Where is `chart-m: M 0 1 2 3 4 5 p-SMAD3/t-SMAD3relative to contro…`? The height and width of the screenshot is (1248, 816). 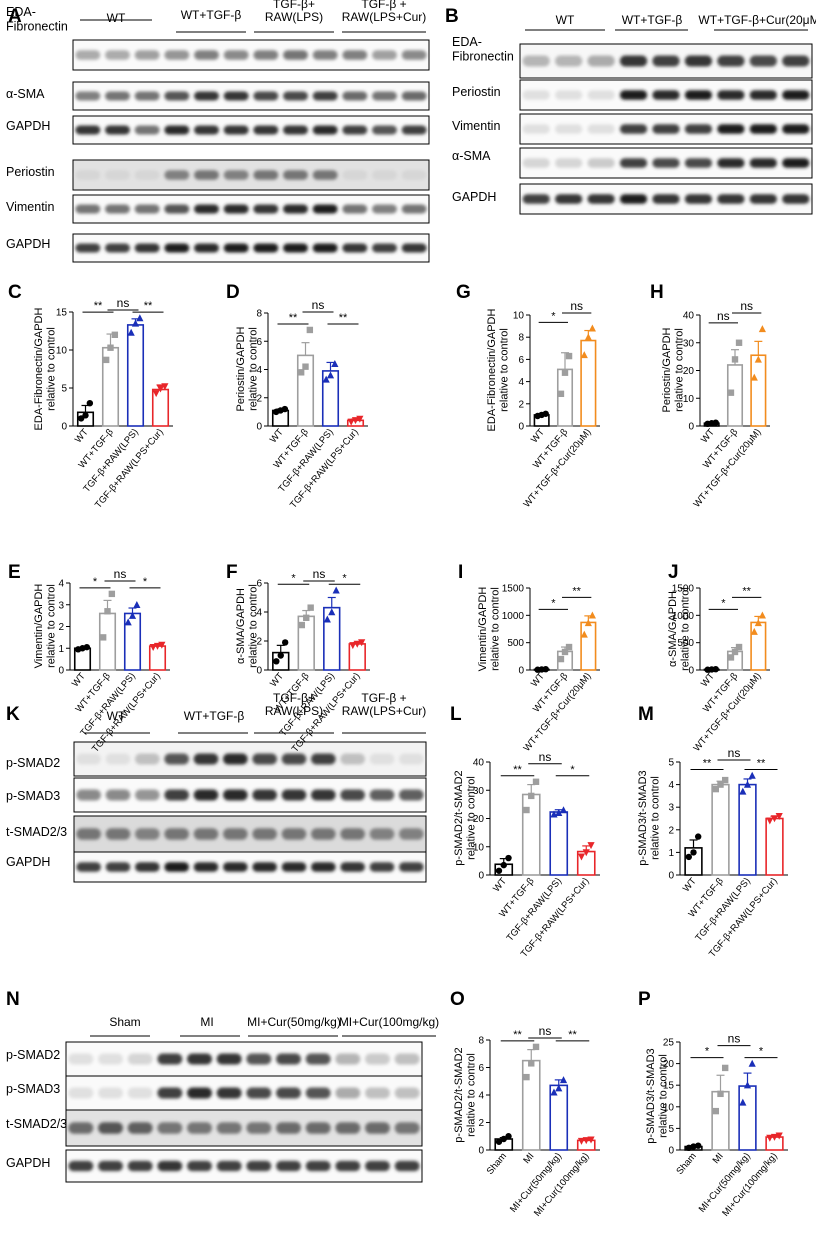
chart-m: M 0 1 2 3 4 5 p-SMAD3/t-SMAD3relative to contro… is located at coordinates (712, 832).